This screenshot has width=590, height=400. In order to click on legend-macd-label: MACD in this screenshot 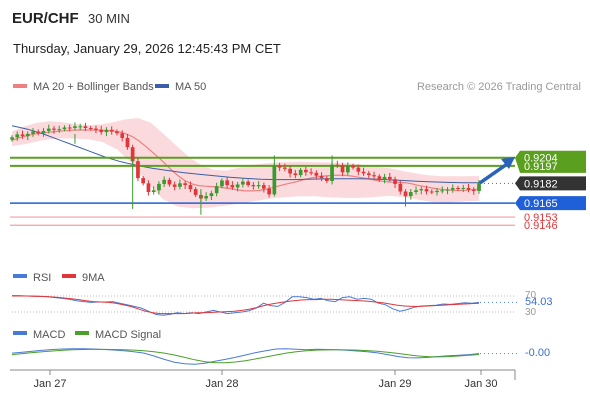, I will do `click(49, 335)`.